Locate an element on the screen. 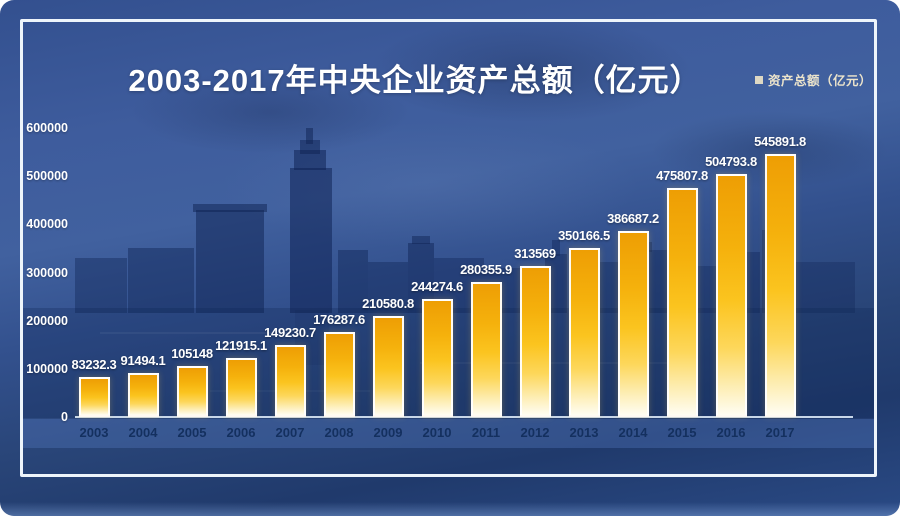  x-axis-label: 2007 is located at coordinates (290, 432).